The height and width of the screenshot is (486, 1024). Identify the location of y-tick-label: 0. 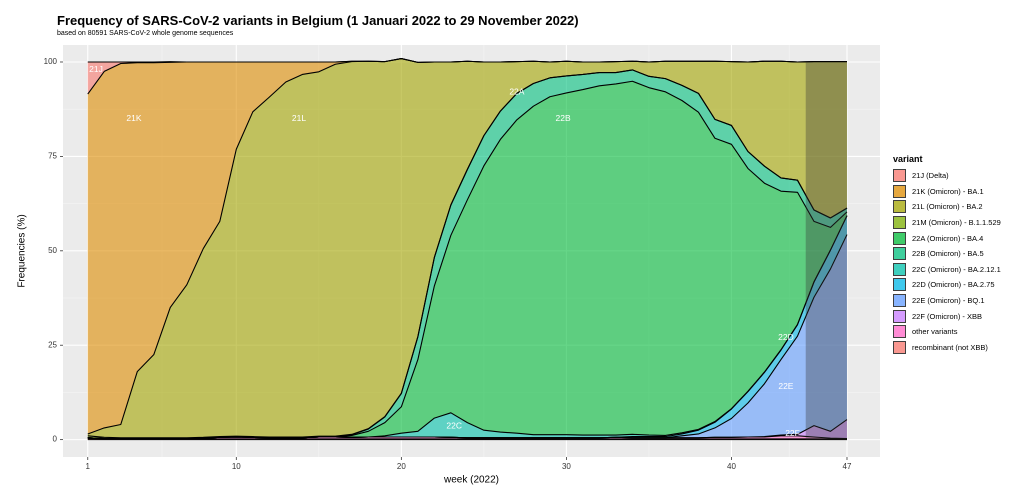
(55, 439).